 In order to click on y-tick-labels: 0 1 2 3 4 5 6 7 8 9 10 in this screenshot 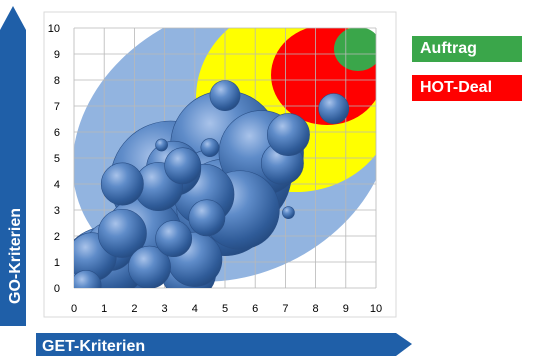, I will do `click(54, 159)`.